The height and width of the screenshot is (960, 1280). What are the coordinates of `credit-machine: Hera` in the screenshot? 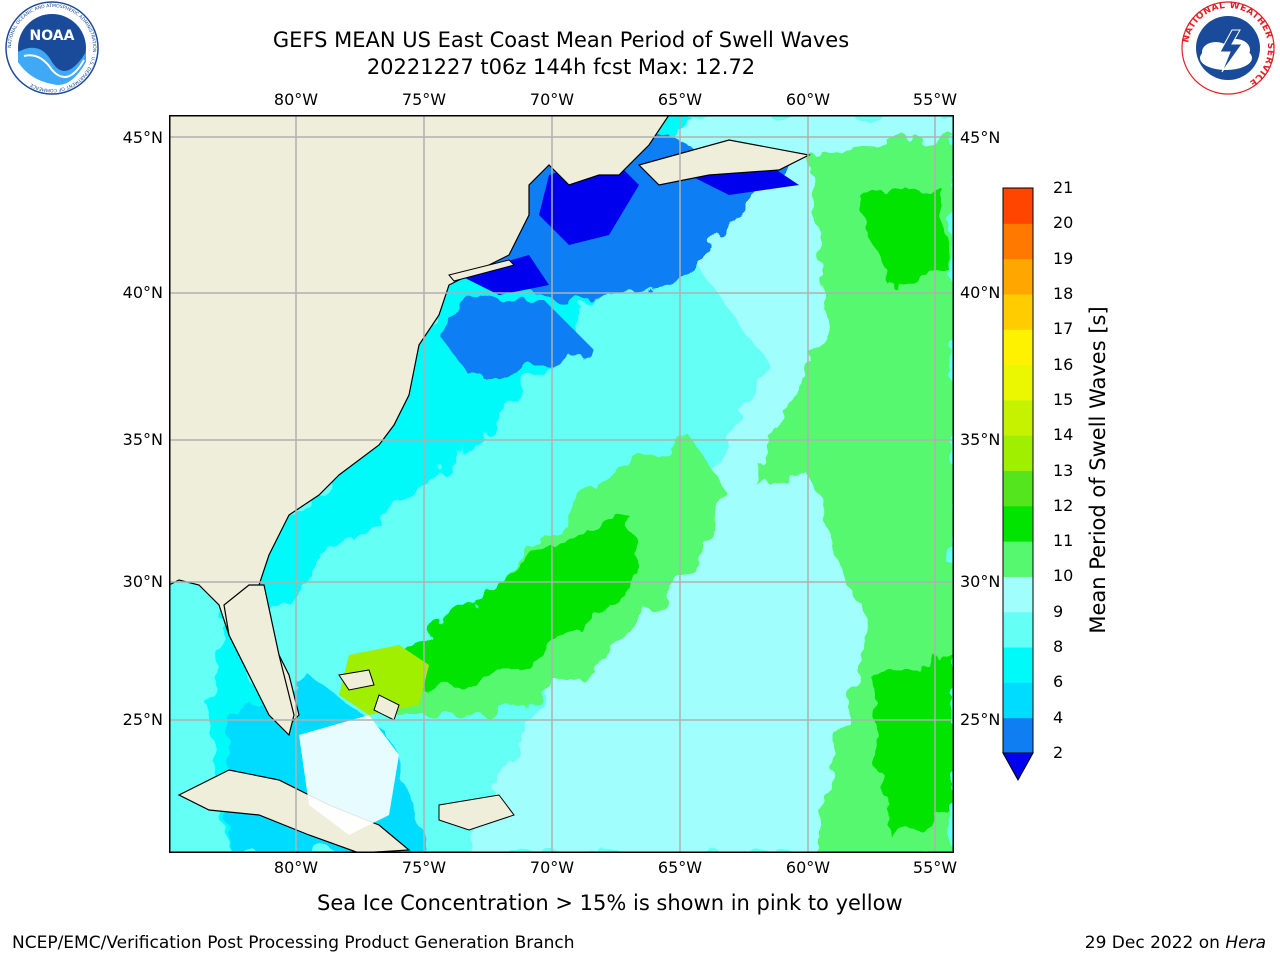 It's located at (1245, 943).